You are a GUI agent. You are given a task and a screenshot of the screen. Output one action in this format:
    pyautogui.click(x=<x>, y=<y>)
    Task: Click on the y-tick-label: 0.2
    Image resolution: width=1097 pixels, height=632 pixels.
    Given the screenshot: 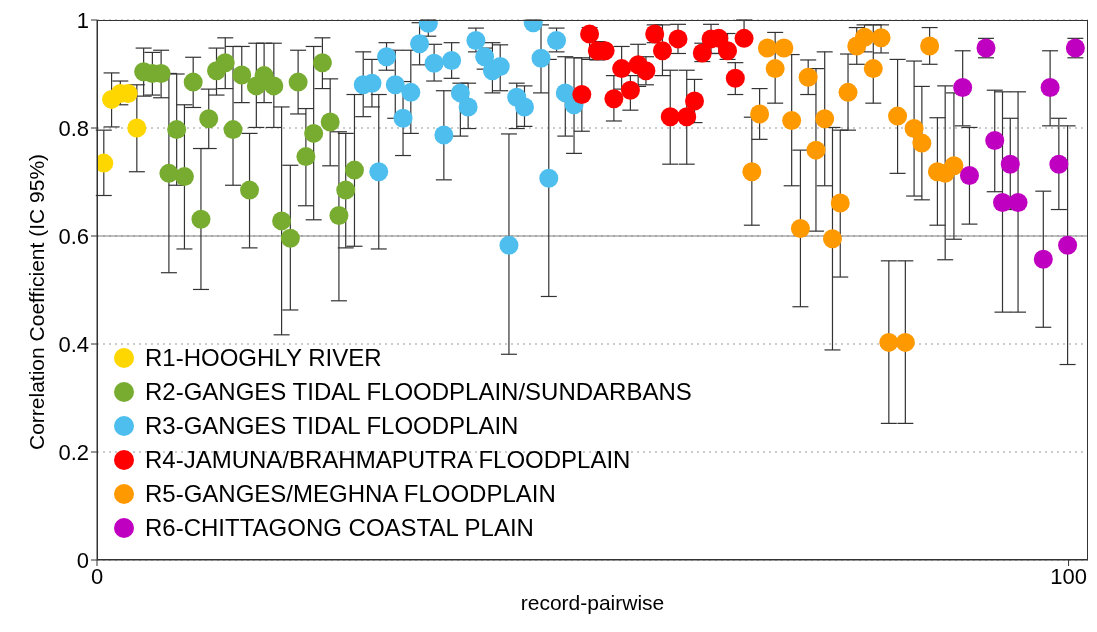 What is the action you would take?
    pyautogui.click(x=73, y=452)
    